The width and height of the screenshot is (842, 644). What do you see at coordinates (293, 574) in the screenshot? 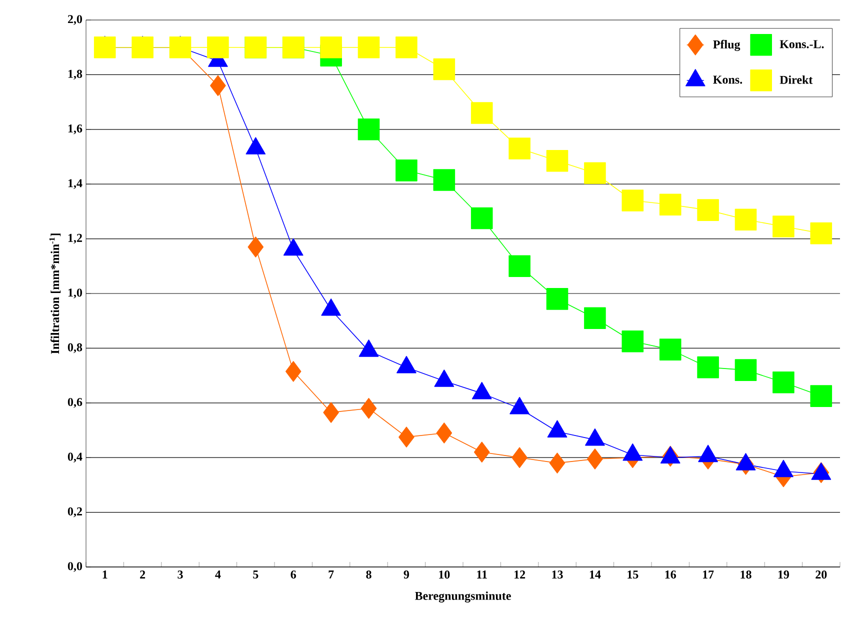
I see `x-tick-label: 6` at bounding box center [293, 574].